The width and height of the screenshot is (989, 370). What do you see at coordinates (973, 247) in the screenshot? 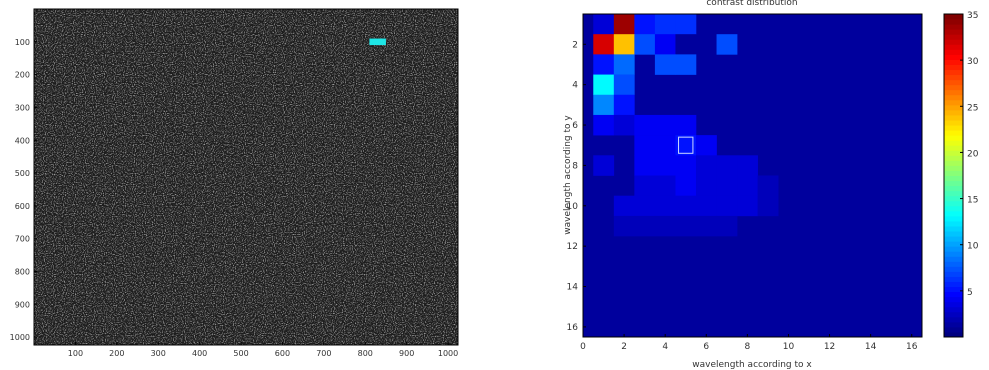
I see `colorbar-tick-label: 10` at bounding box center [973, 247].